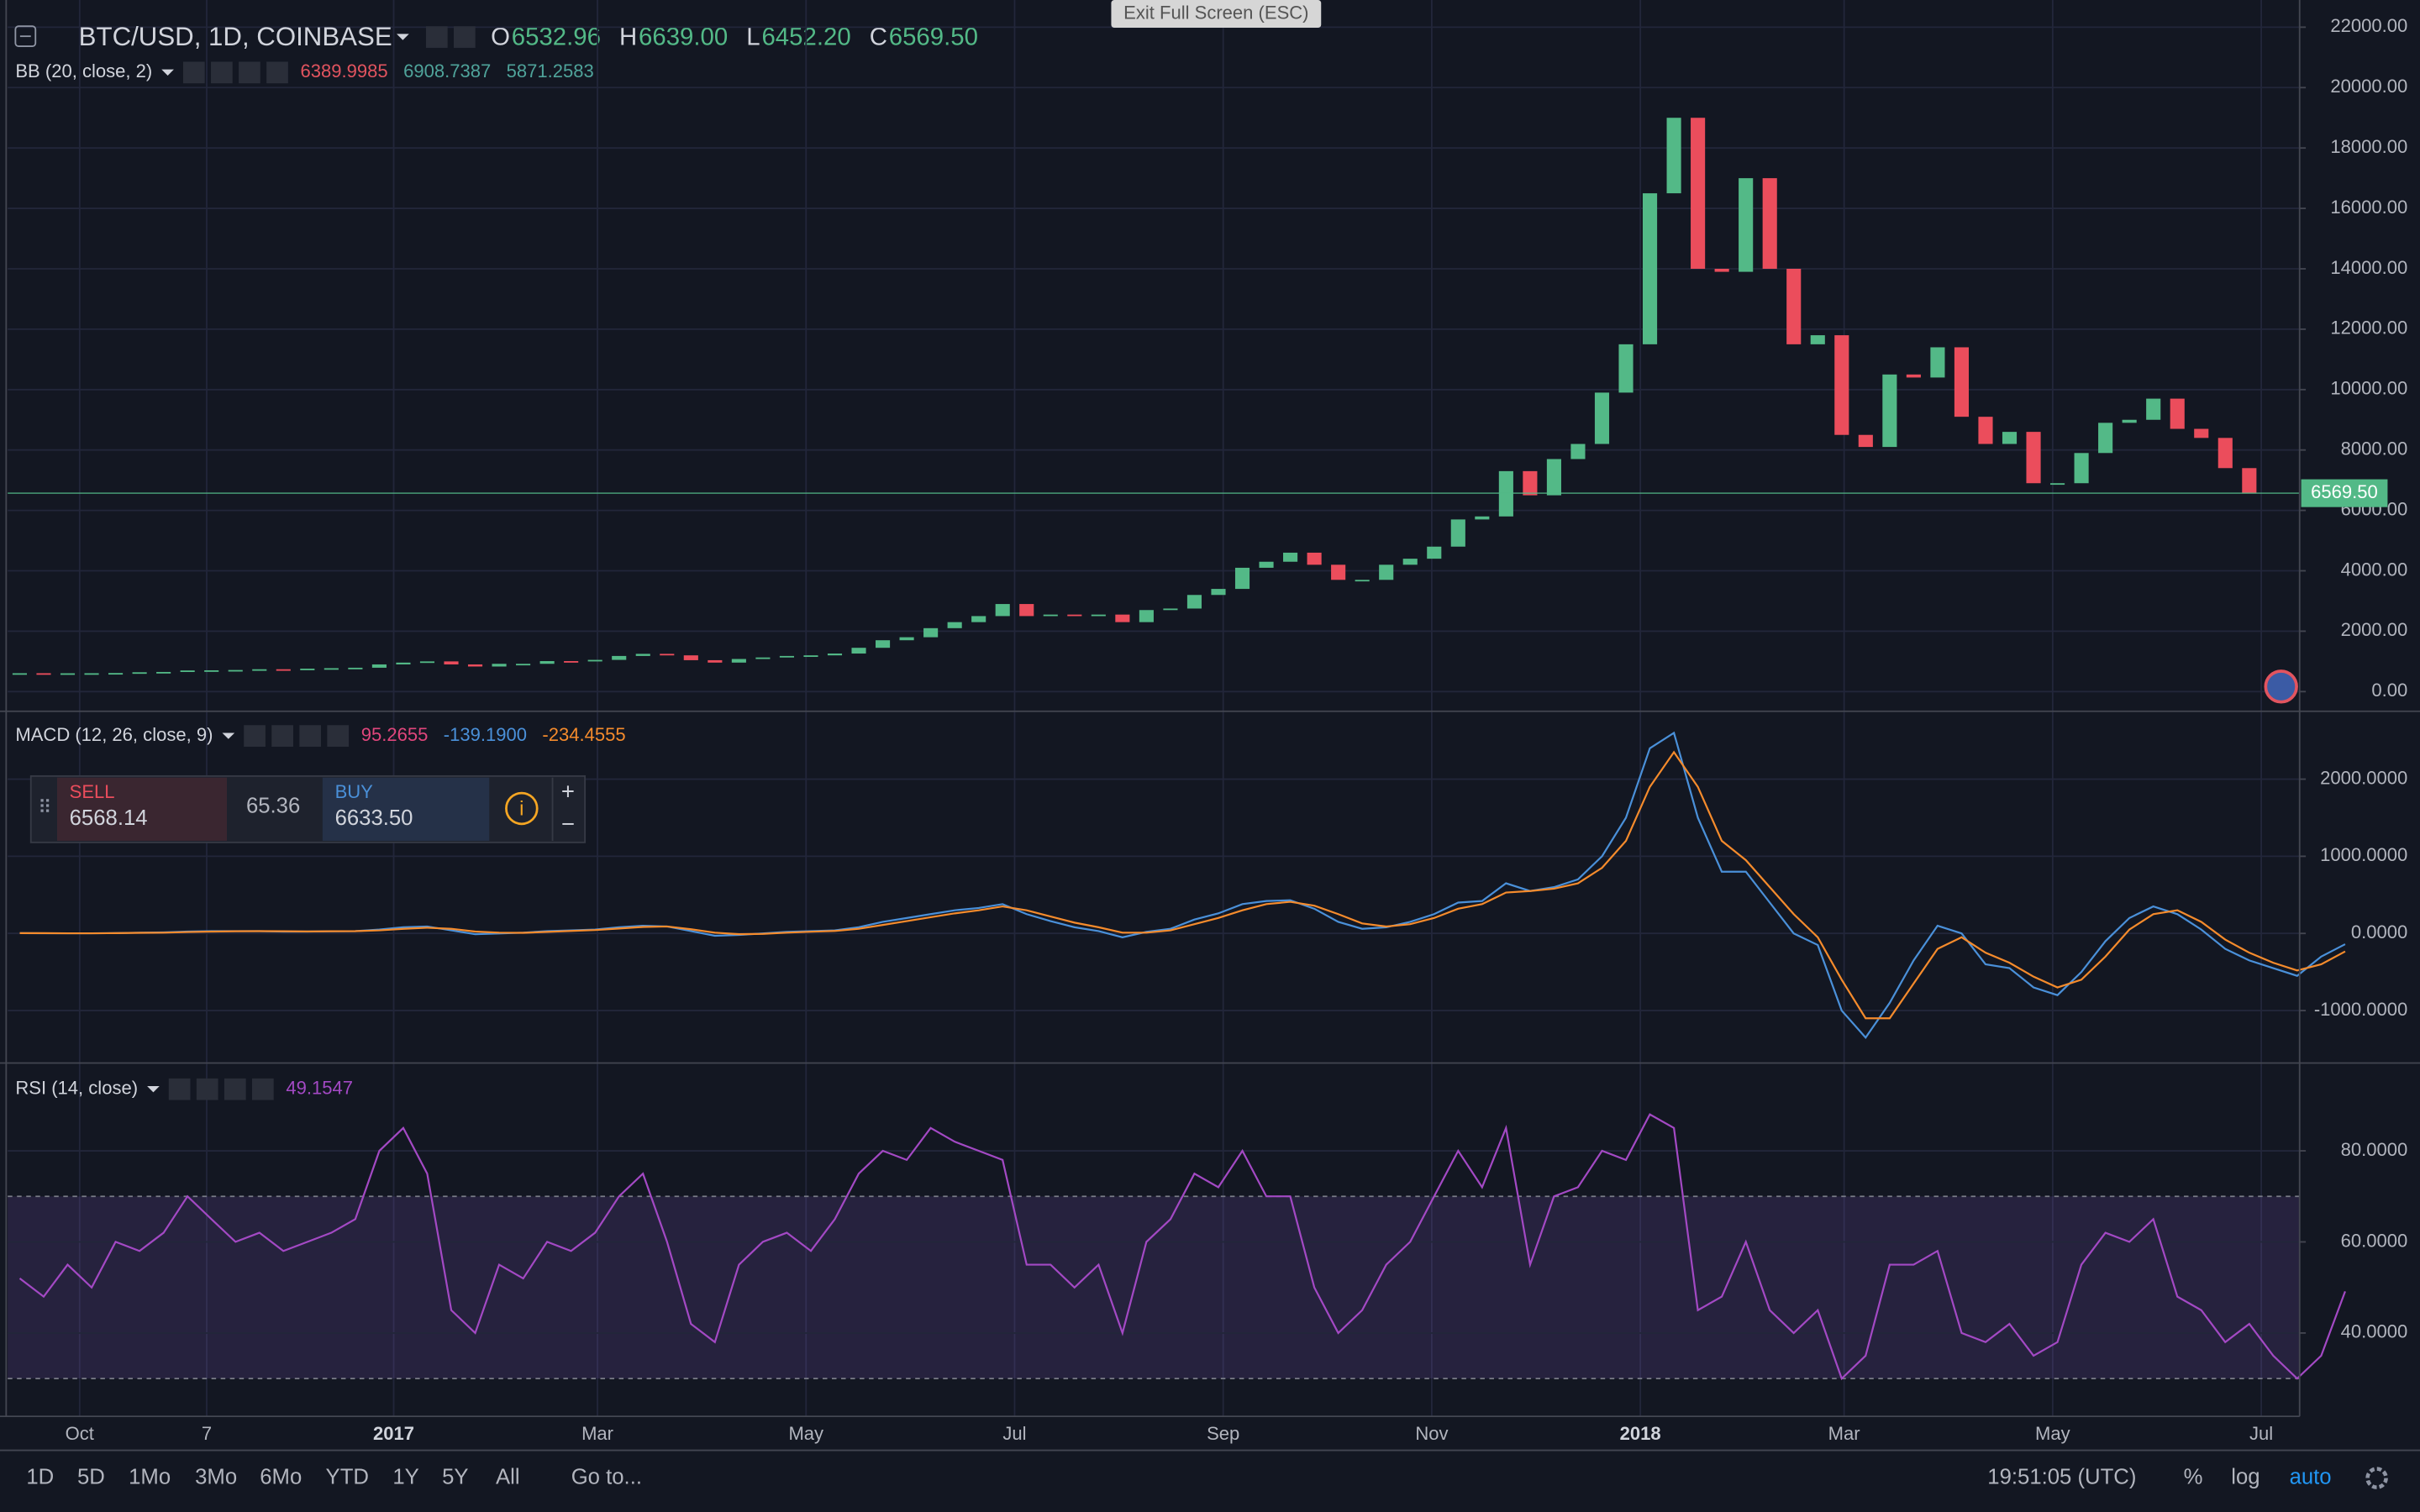 The image size is (2420, 1512). What do you see at coordinates (447, 70) in the screenshot?
I see `indicator-value: 6908.7387` at bounding box center [447, 70].